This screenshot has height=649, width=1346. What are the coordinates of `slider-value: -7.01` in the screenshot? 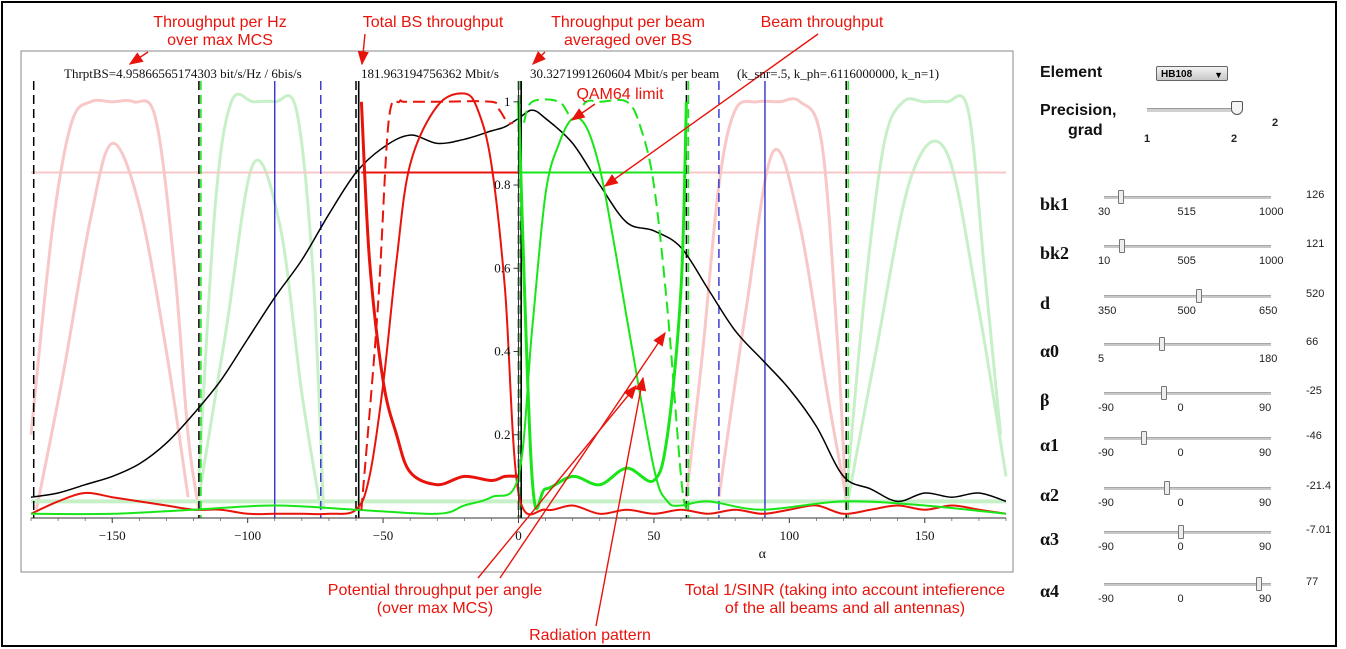 It's located at (1319, 530).